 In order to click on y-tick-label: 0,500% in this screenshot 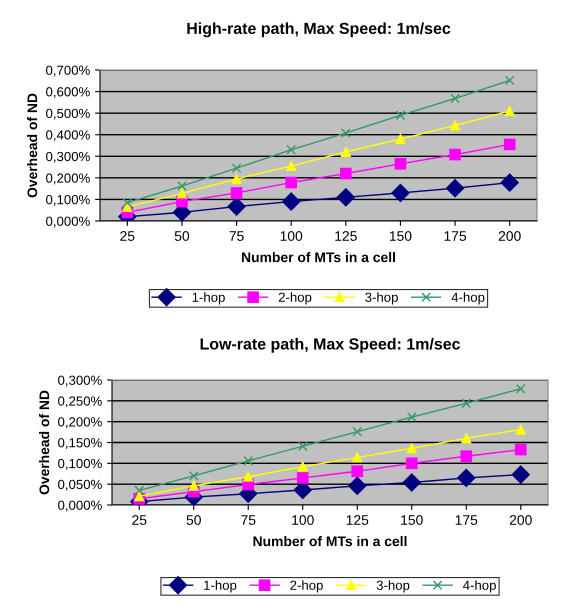, I will do `click(68, 114)`.